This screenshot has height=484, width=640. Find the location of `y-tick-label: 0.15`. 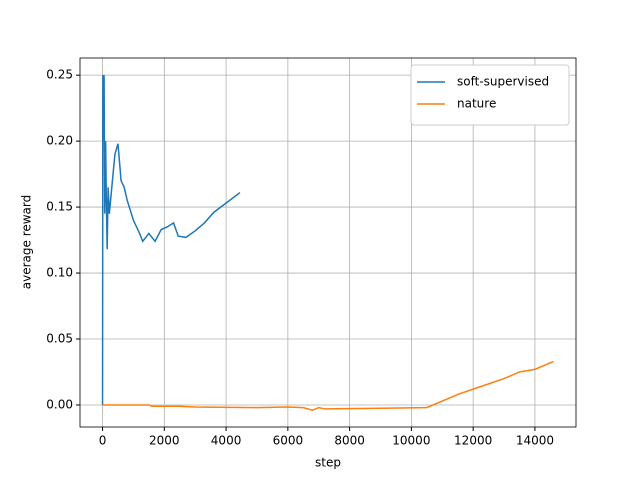

y-tick-label: 0.15 is located at coordinates (59, 207).